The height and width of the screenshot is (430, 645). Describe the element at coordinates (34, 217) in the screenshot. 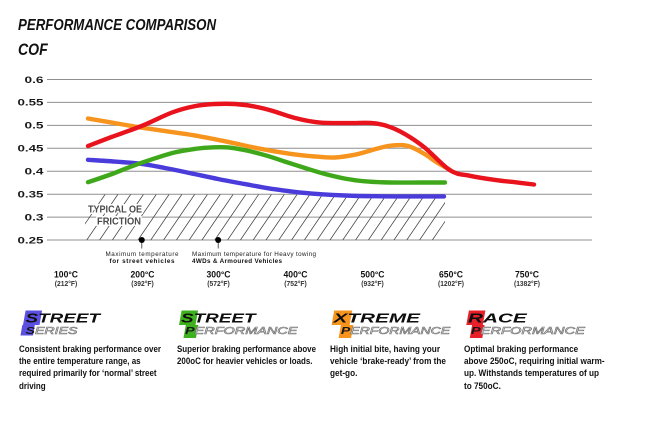

I see `svg-text: 0.3` at that location.